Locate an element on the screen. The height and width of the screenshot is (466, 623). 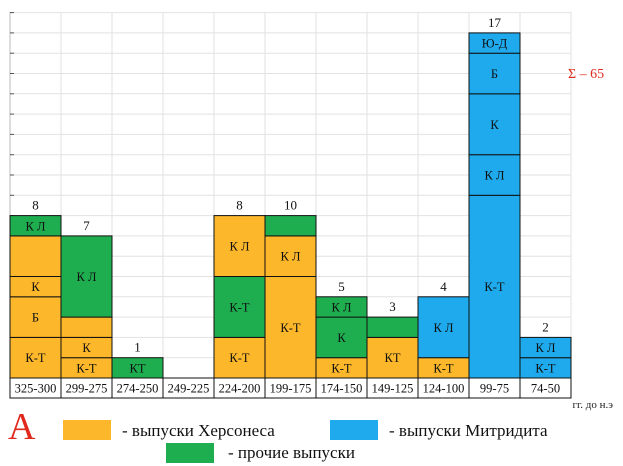
category-label: 224-200 is located at coordinates (240, 389).